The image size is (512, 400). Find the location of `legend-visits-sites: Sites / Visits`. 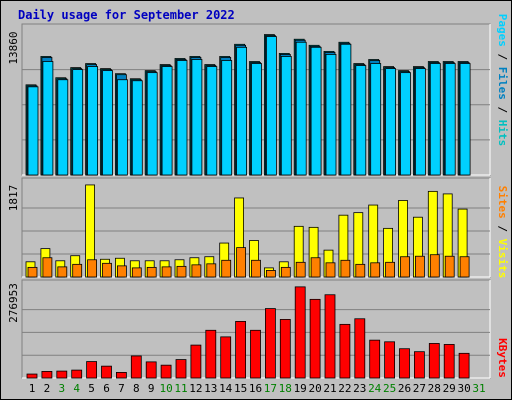

legend-visits-sites: Sites / Visits is located at coordinates (502, 232).